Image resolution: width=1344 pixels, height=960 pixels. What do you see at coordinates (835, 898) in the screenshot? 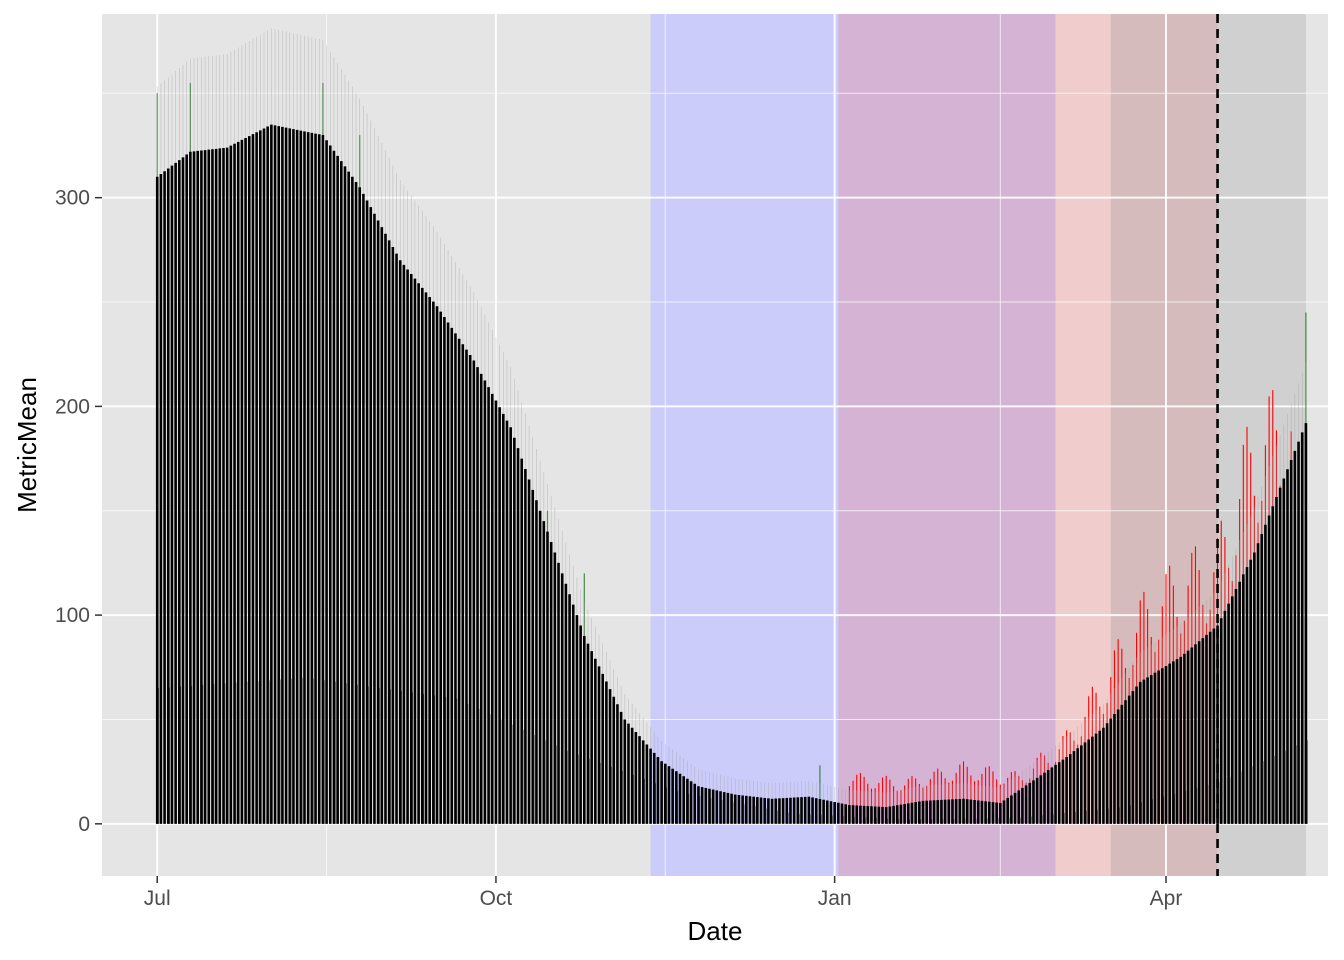
I see `x-tick-label: Jan` at bounding box center [835, 898].